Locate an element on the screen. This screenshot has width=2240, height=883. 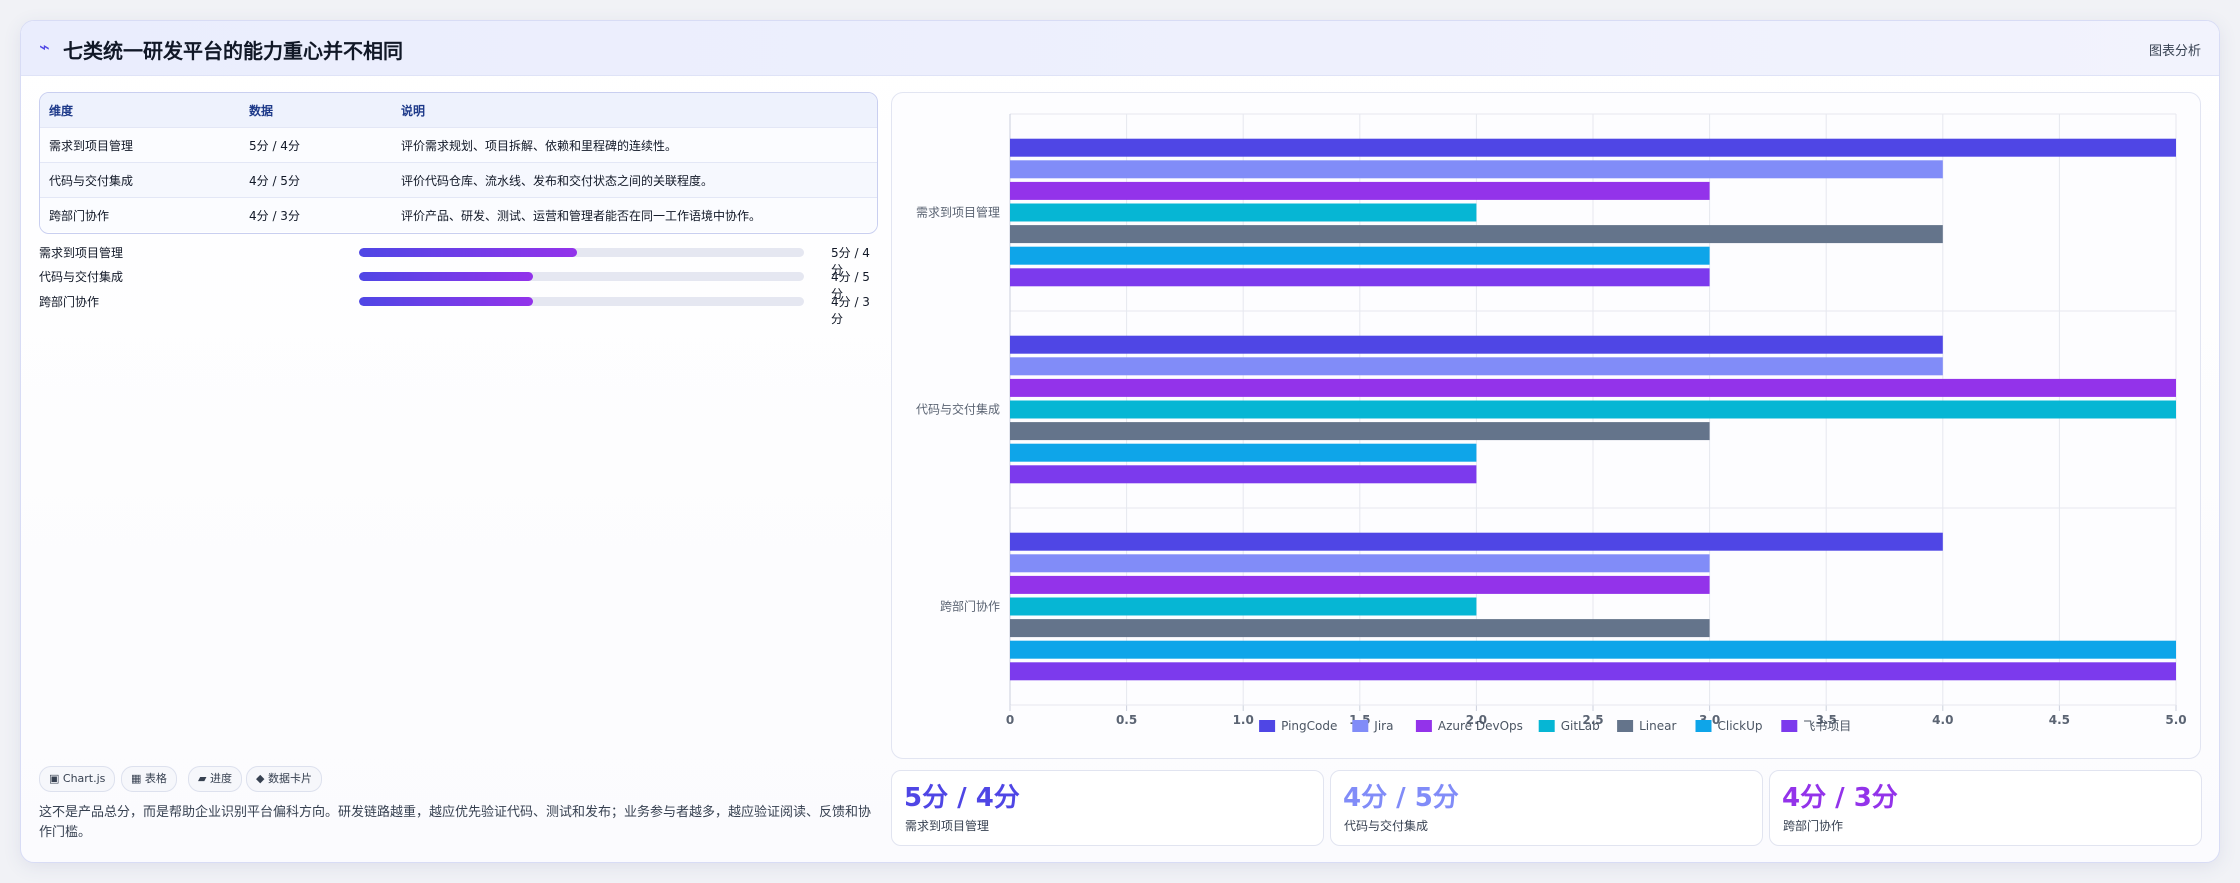
stat-value: 4分 / 3分 is located at coordinates (1840, 798).